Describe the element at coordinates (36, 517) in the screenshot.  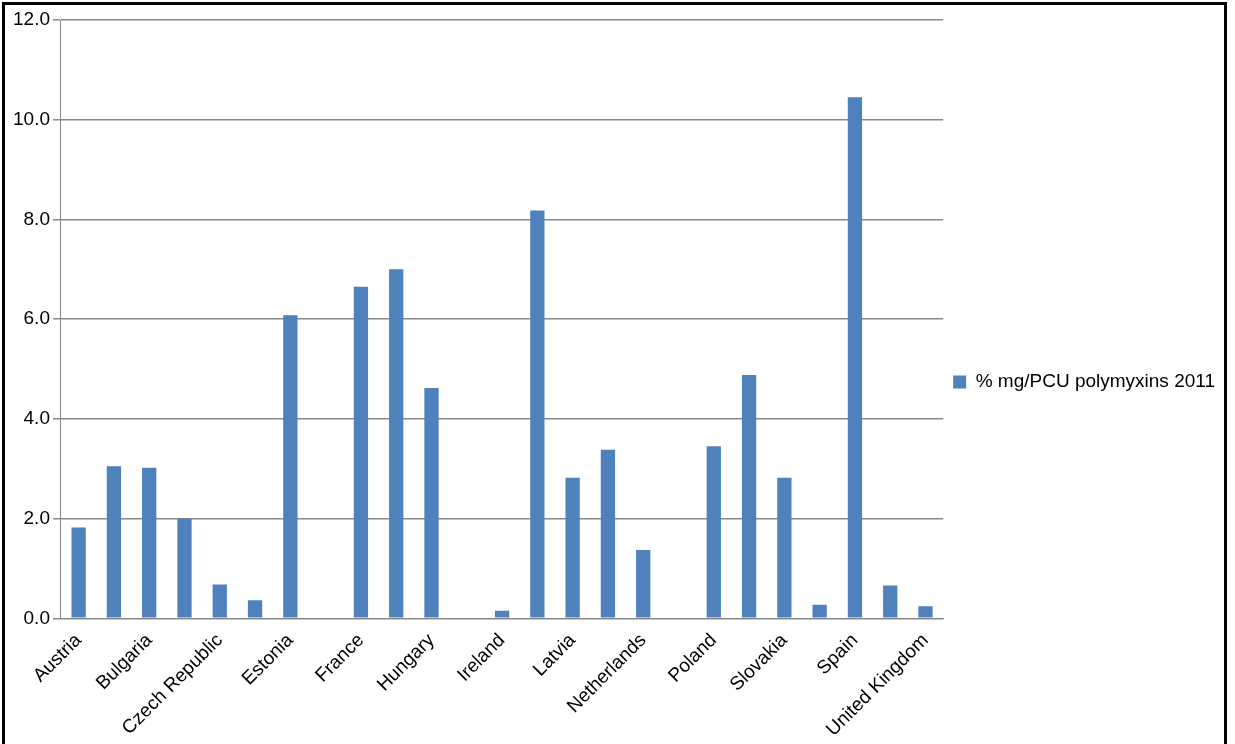
I see `y-tick-label: 2.0` at that location.